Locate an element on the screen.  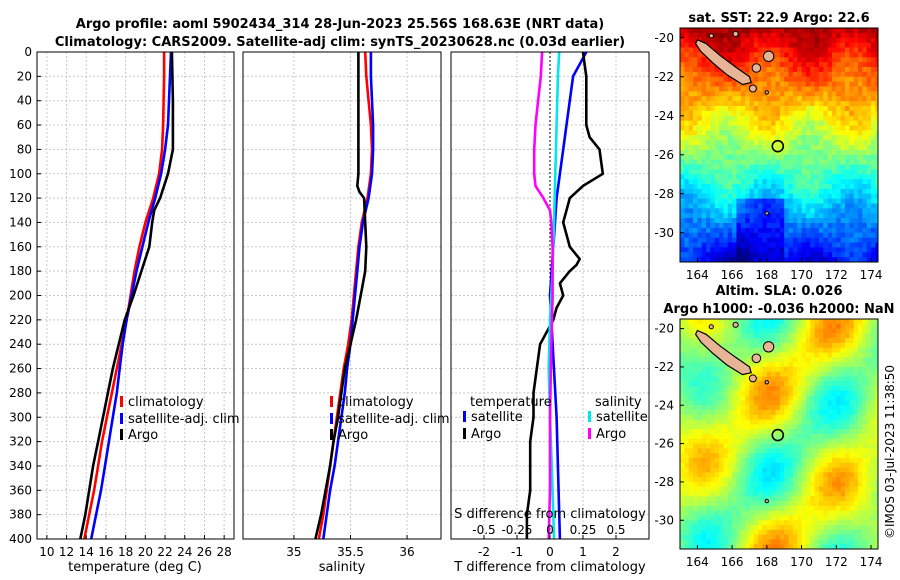
land-island is located at coordinates (766, 92).